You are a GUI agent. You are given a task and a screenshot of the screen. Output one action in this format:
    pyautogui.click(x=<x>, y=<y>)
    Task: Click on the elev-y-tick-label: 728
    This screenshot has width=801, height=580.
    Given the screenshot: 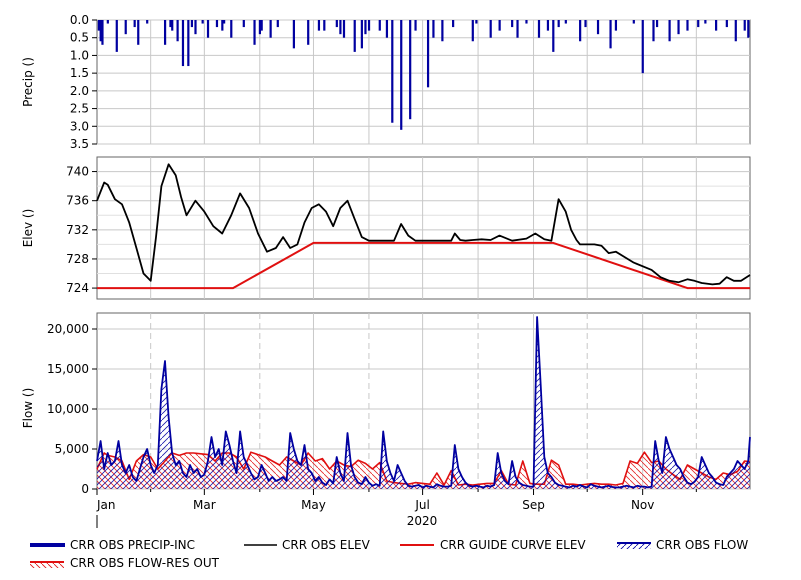 What is the action you would take?
    pyautogui.click(x=77, y=259)
    